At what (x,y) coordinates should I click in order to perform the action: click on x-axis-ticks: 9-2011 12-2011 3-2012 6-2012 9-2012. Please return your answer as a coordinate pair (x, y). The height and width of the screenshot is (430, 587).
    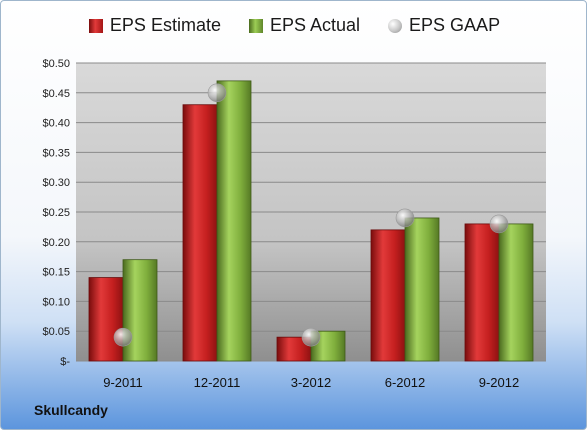
    Looking at the image, I should click on (311, 382).